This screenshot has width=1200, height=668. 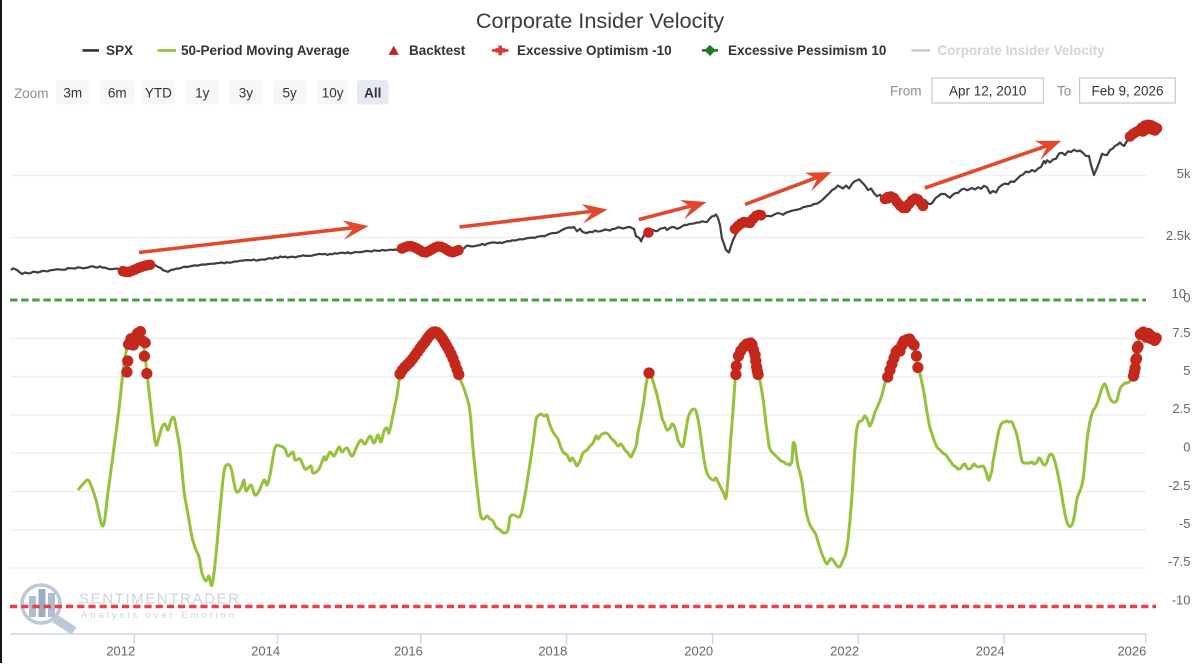 What do you see at coordinates (372, 93) in the screenshot?
I see `svg-text: All` at bounding box center [372, 93].